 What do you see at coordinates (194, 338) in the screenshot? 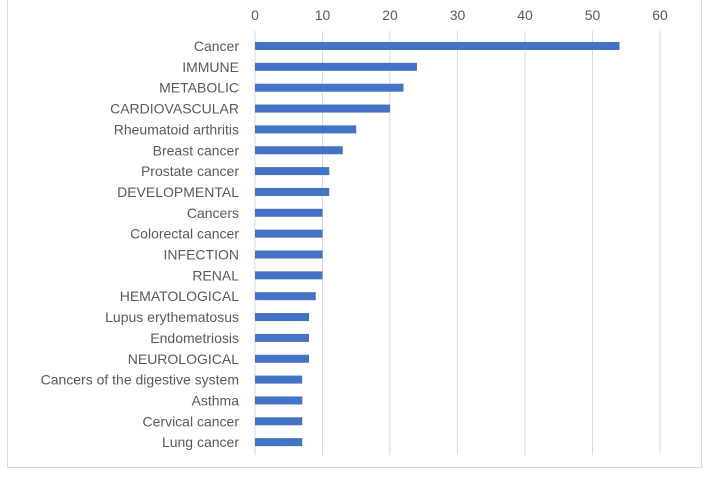
I see `category-label: Endometriosis` at bounding box center [194, 338].